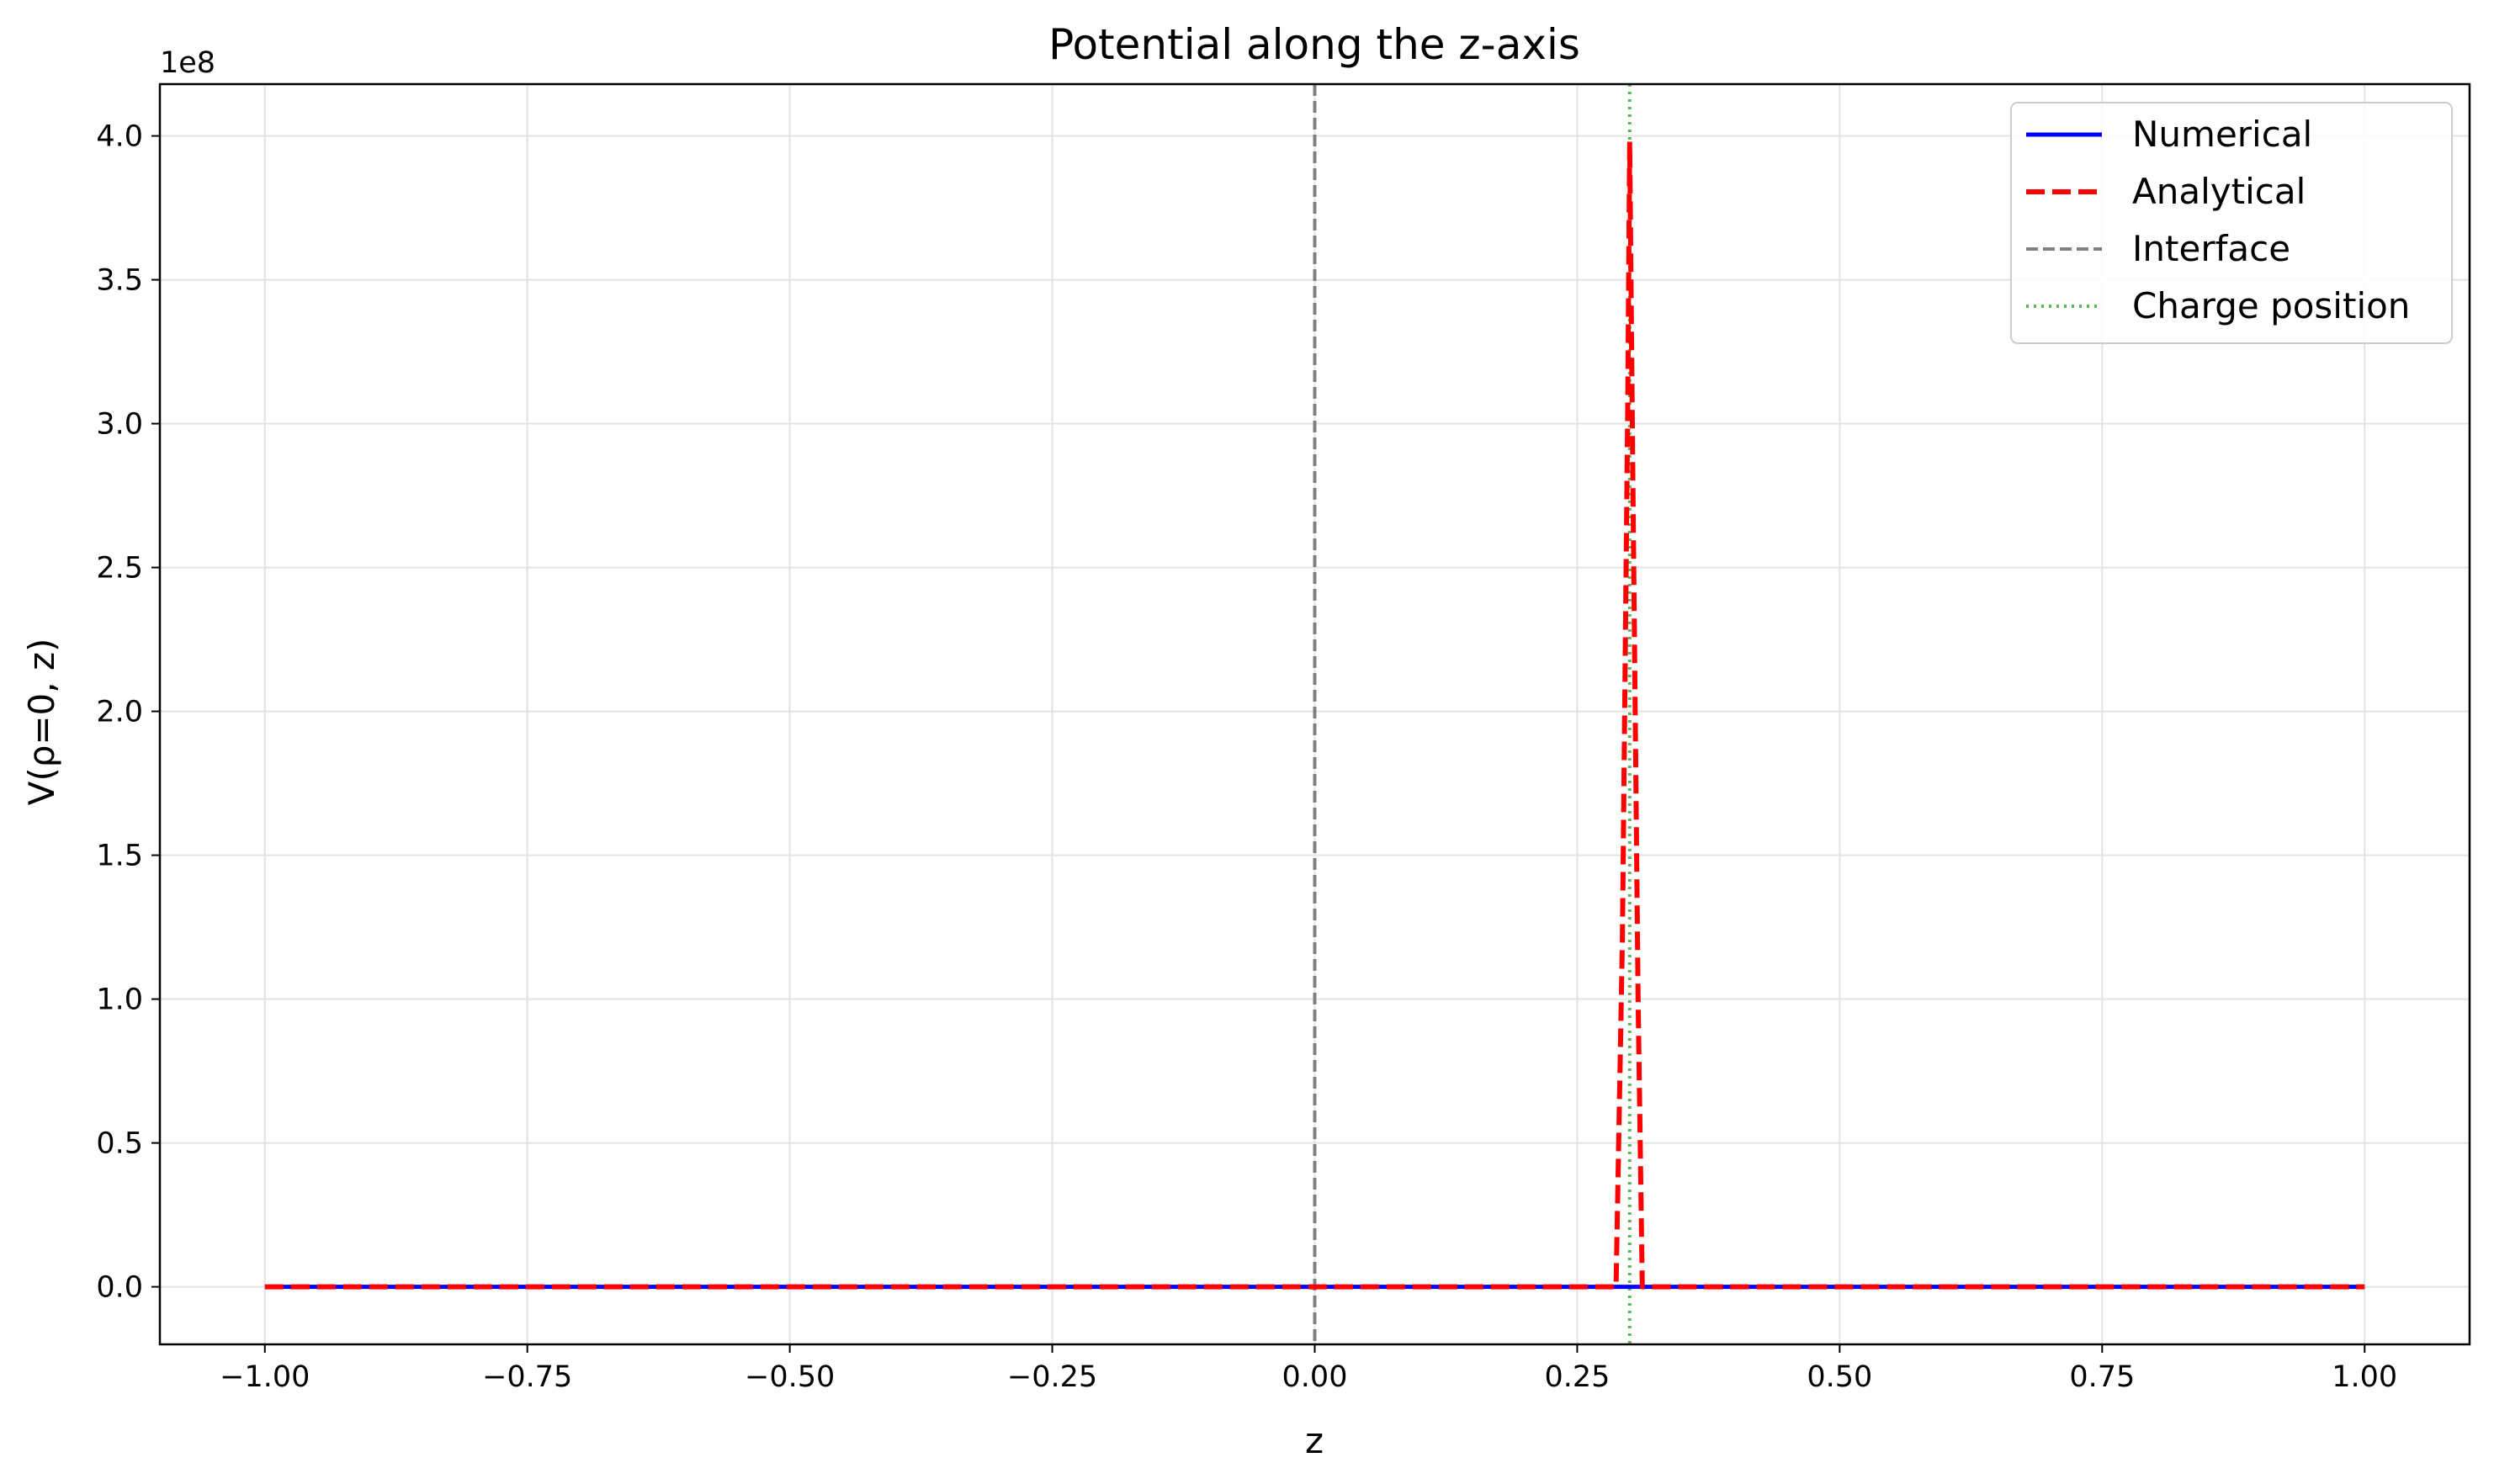 Image resolution: width=2494 pixels, height=1484 pixels. I want to click on x-tick-label: −1.00, so click(265, 1377).